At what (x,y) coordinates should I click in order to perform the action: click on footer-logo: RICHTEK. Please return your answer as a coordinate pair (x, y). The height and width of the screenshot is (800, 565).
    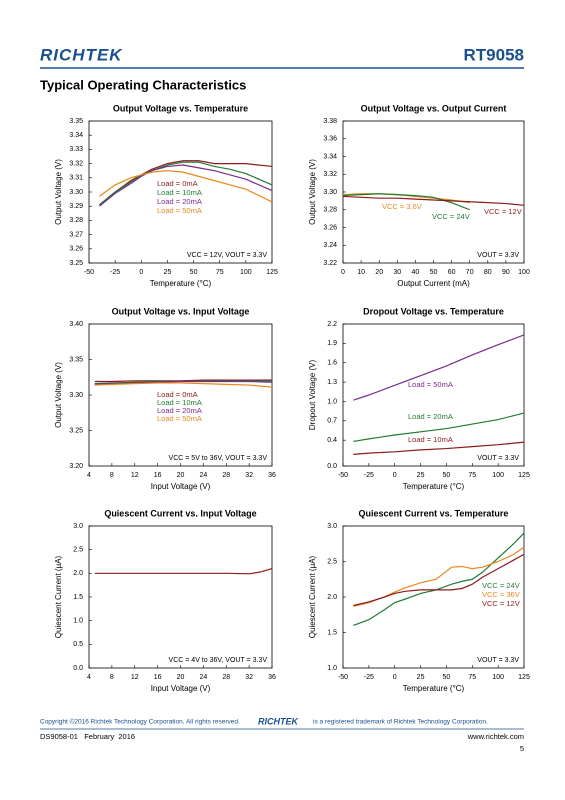
    Looking at the image, I should click on (278, 721).